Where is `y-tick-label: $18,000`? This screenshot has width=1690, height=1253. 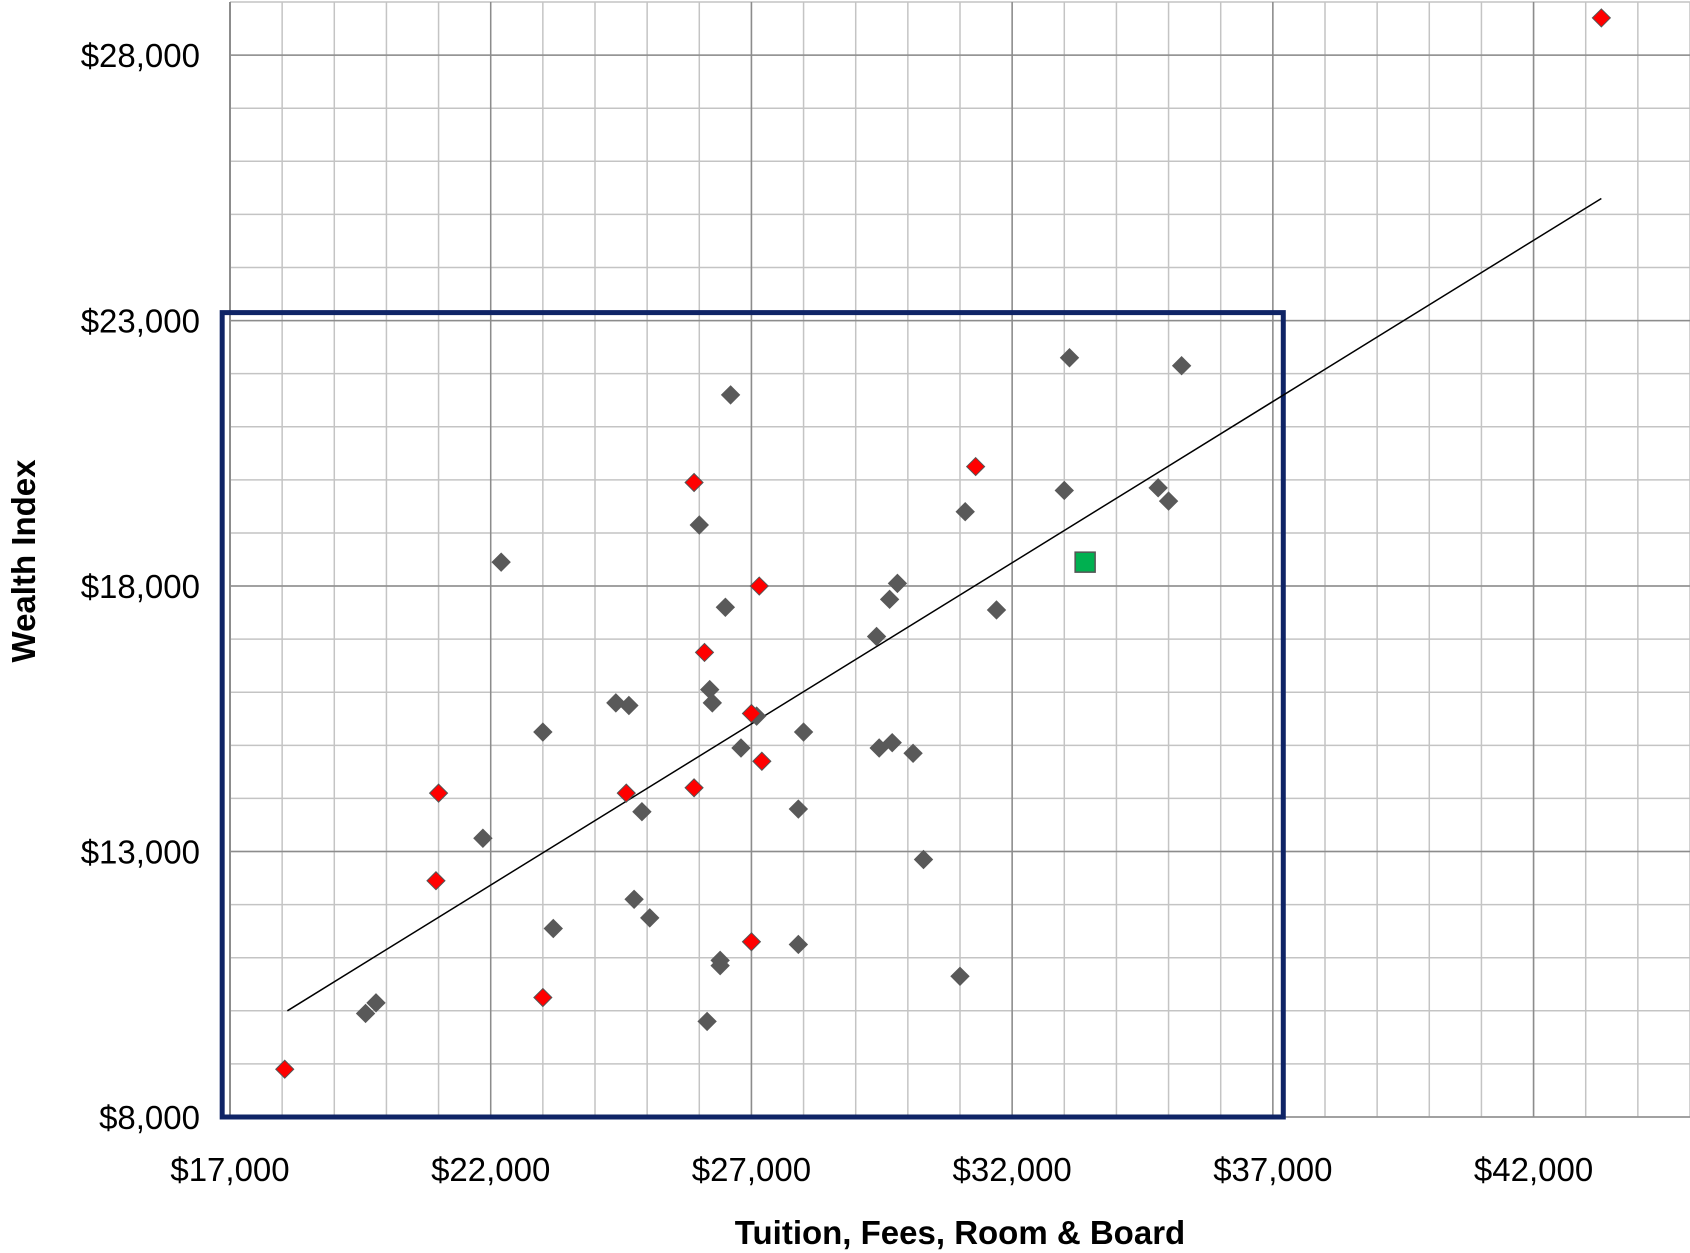 y-tick-label: $18,000 is located at coordinates (140, 586).